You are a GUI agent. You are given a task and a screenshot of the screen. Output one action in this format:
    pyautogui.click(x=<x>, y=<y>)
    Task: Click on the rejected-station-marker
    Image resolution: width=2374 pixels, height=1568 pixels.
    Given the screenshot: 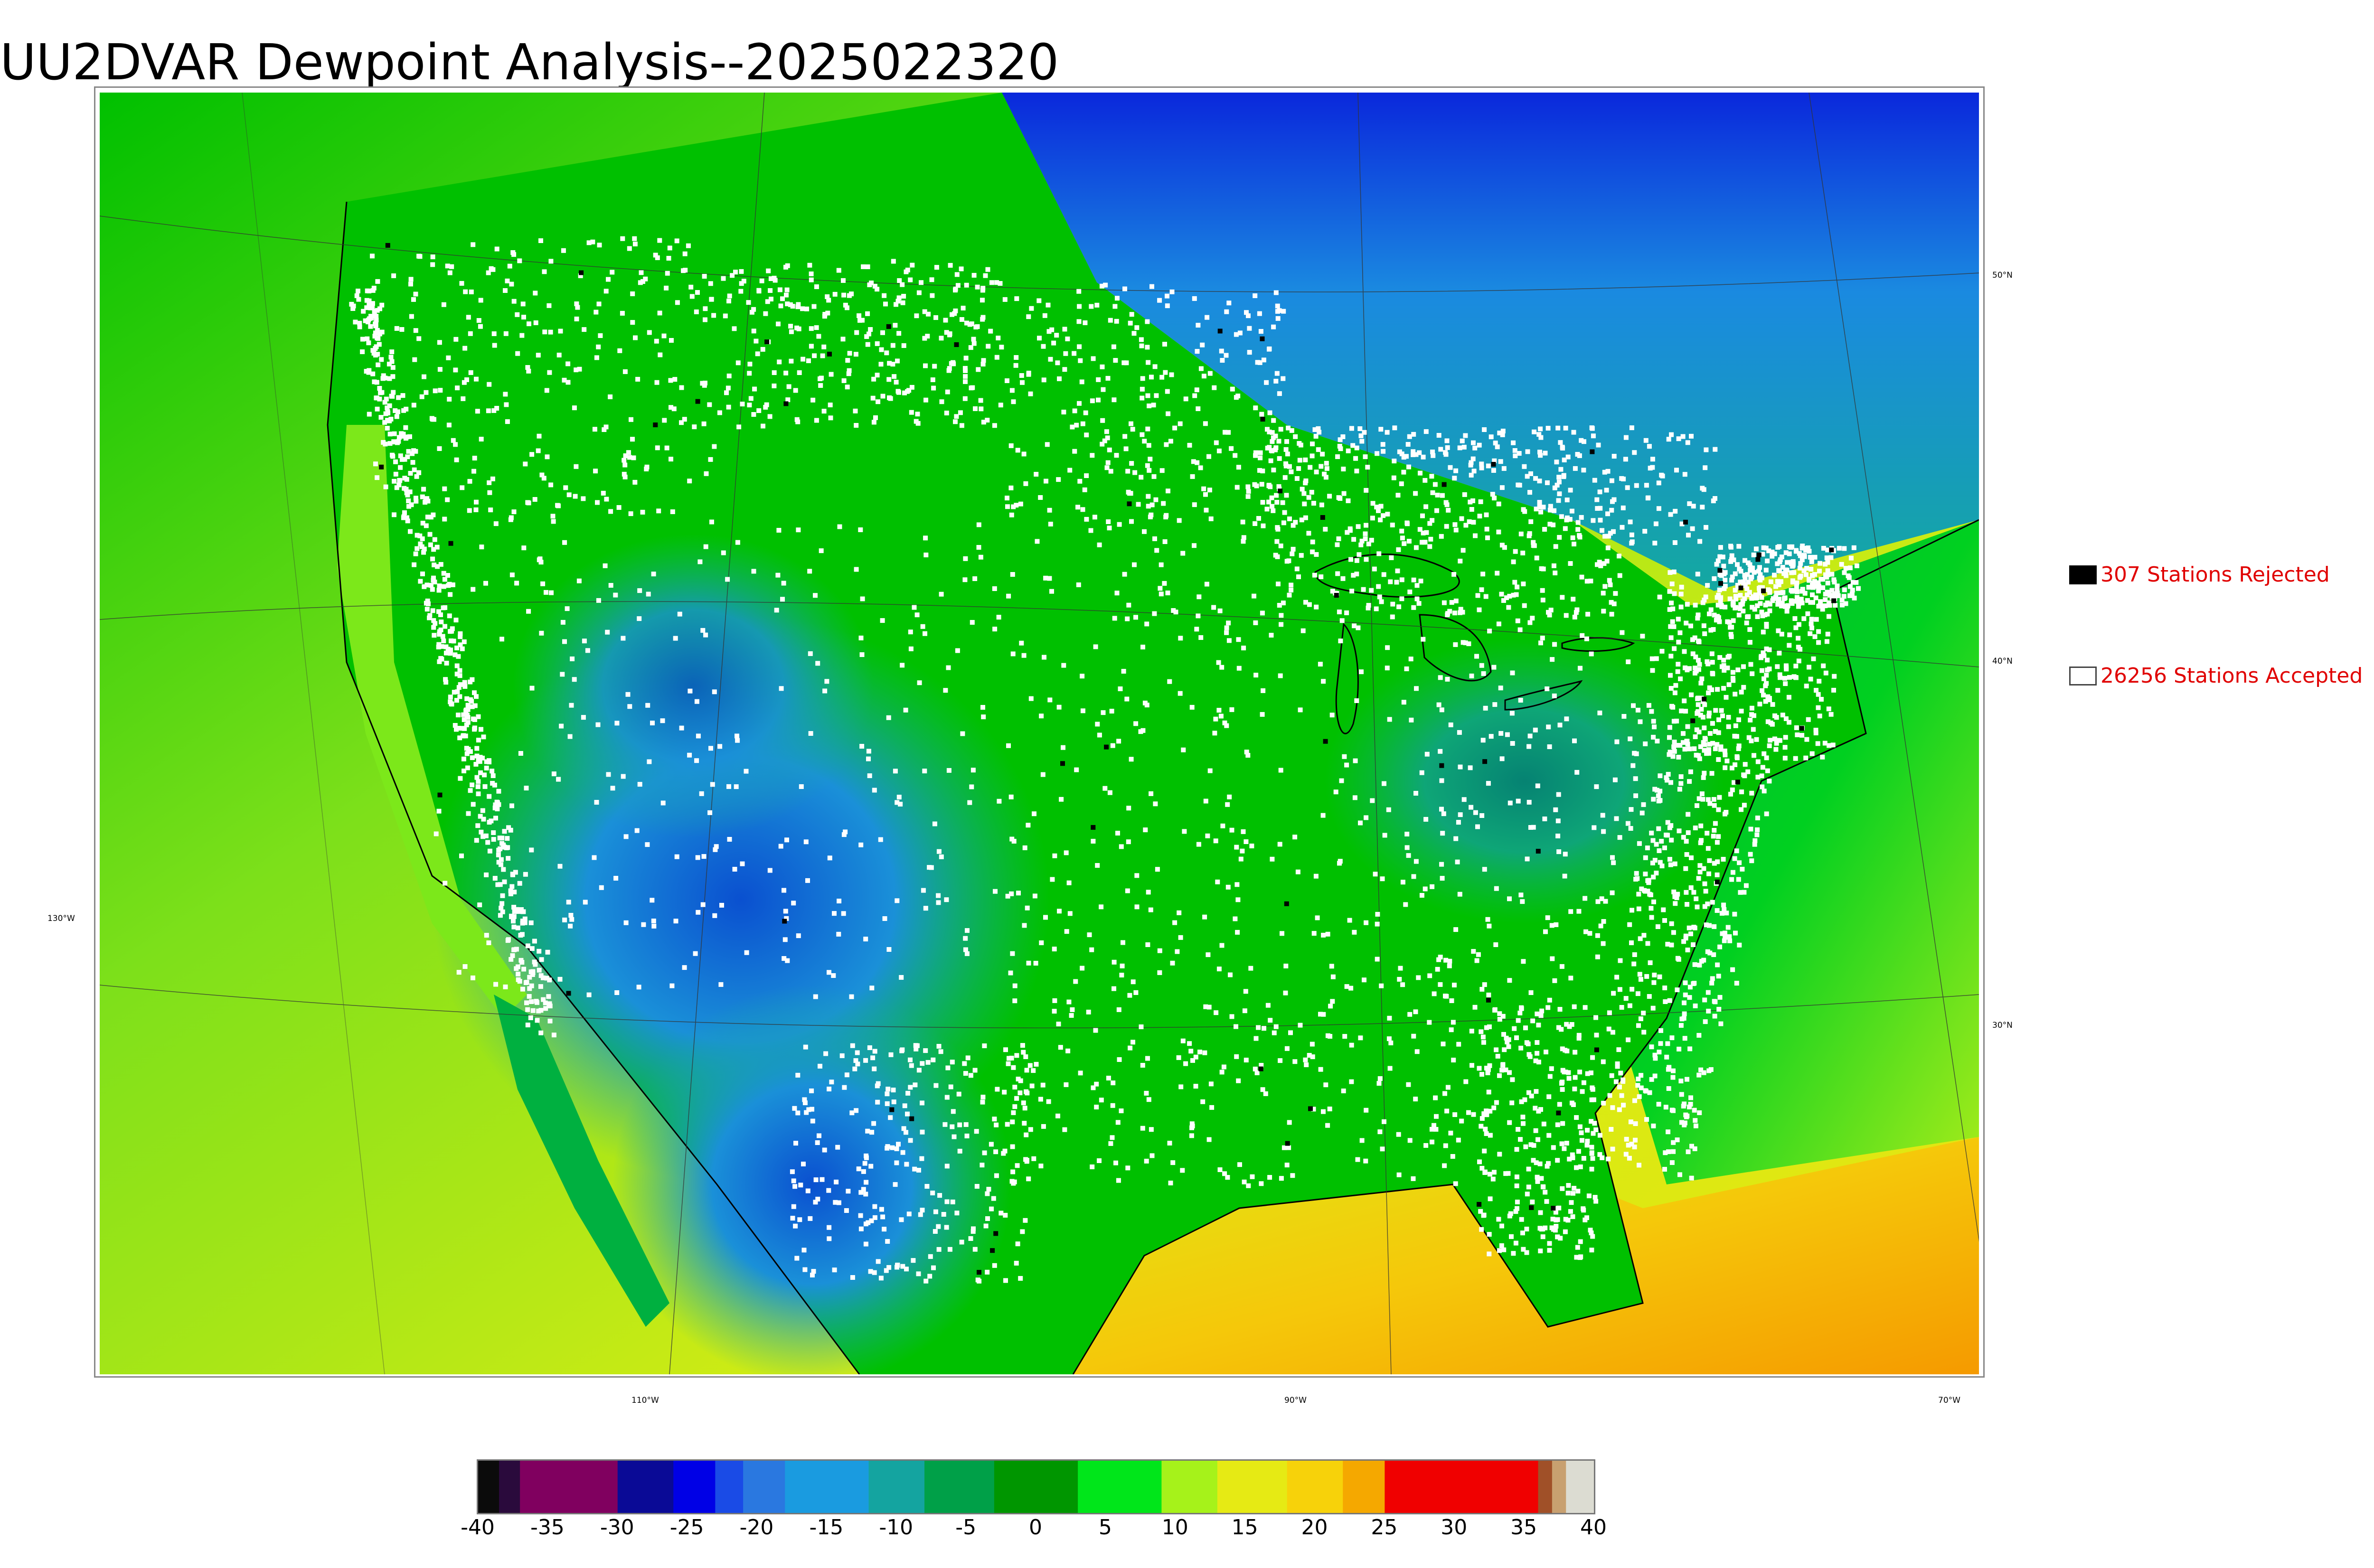 What is the action you would take?
    pyautogui.click(x=1553, y=1208)
    